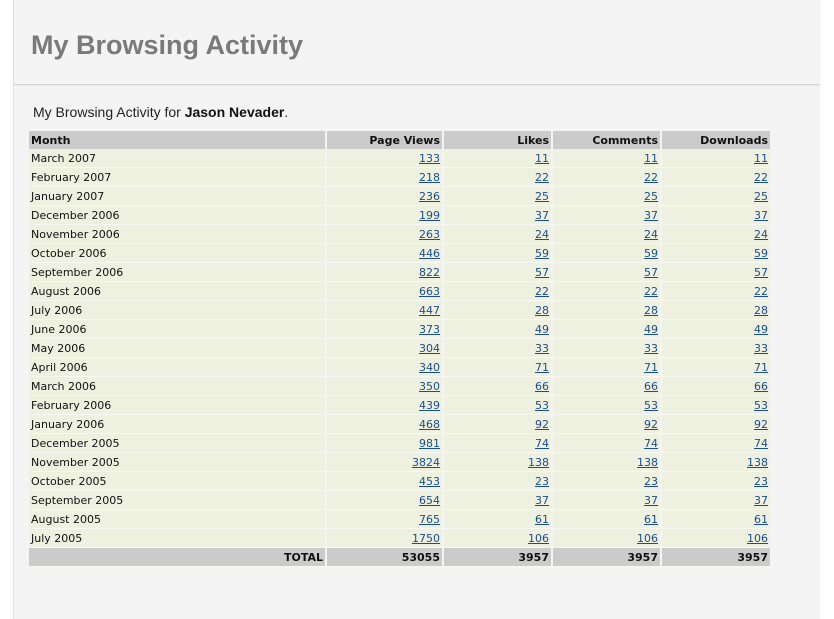 Image resolution: width=834 pixels, height=619 pixels. Describe the element at coordinates (426, 538) in the screenshot. I see `page-views-link: 1750` at that location.